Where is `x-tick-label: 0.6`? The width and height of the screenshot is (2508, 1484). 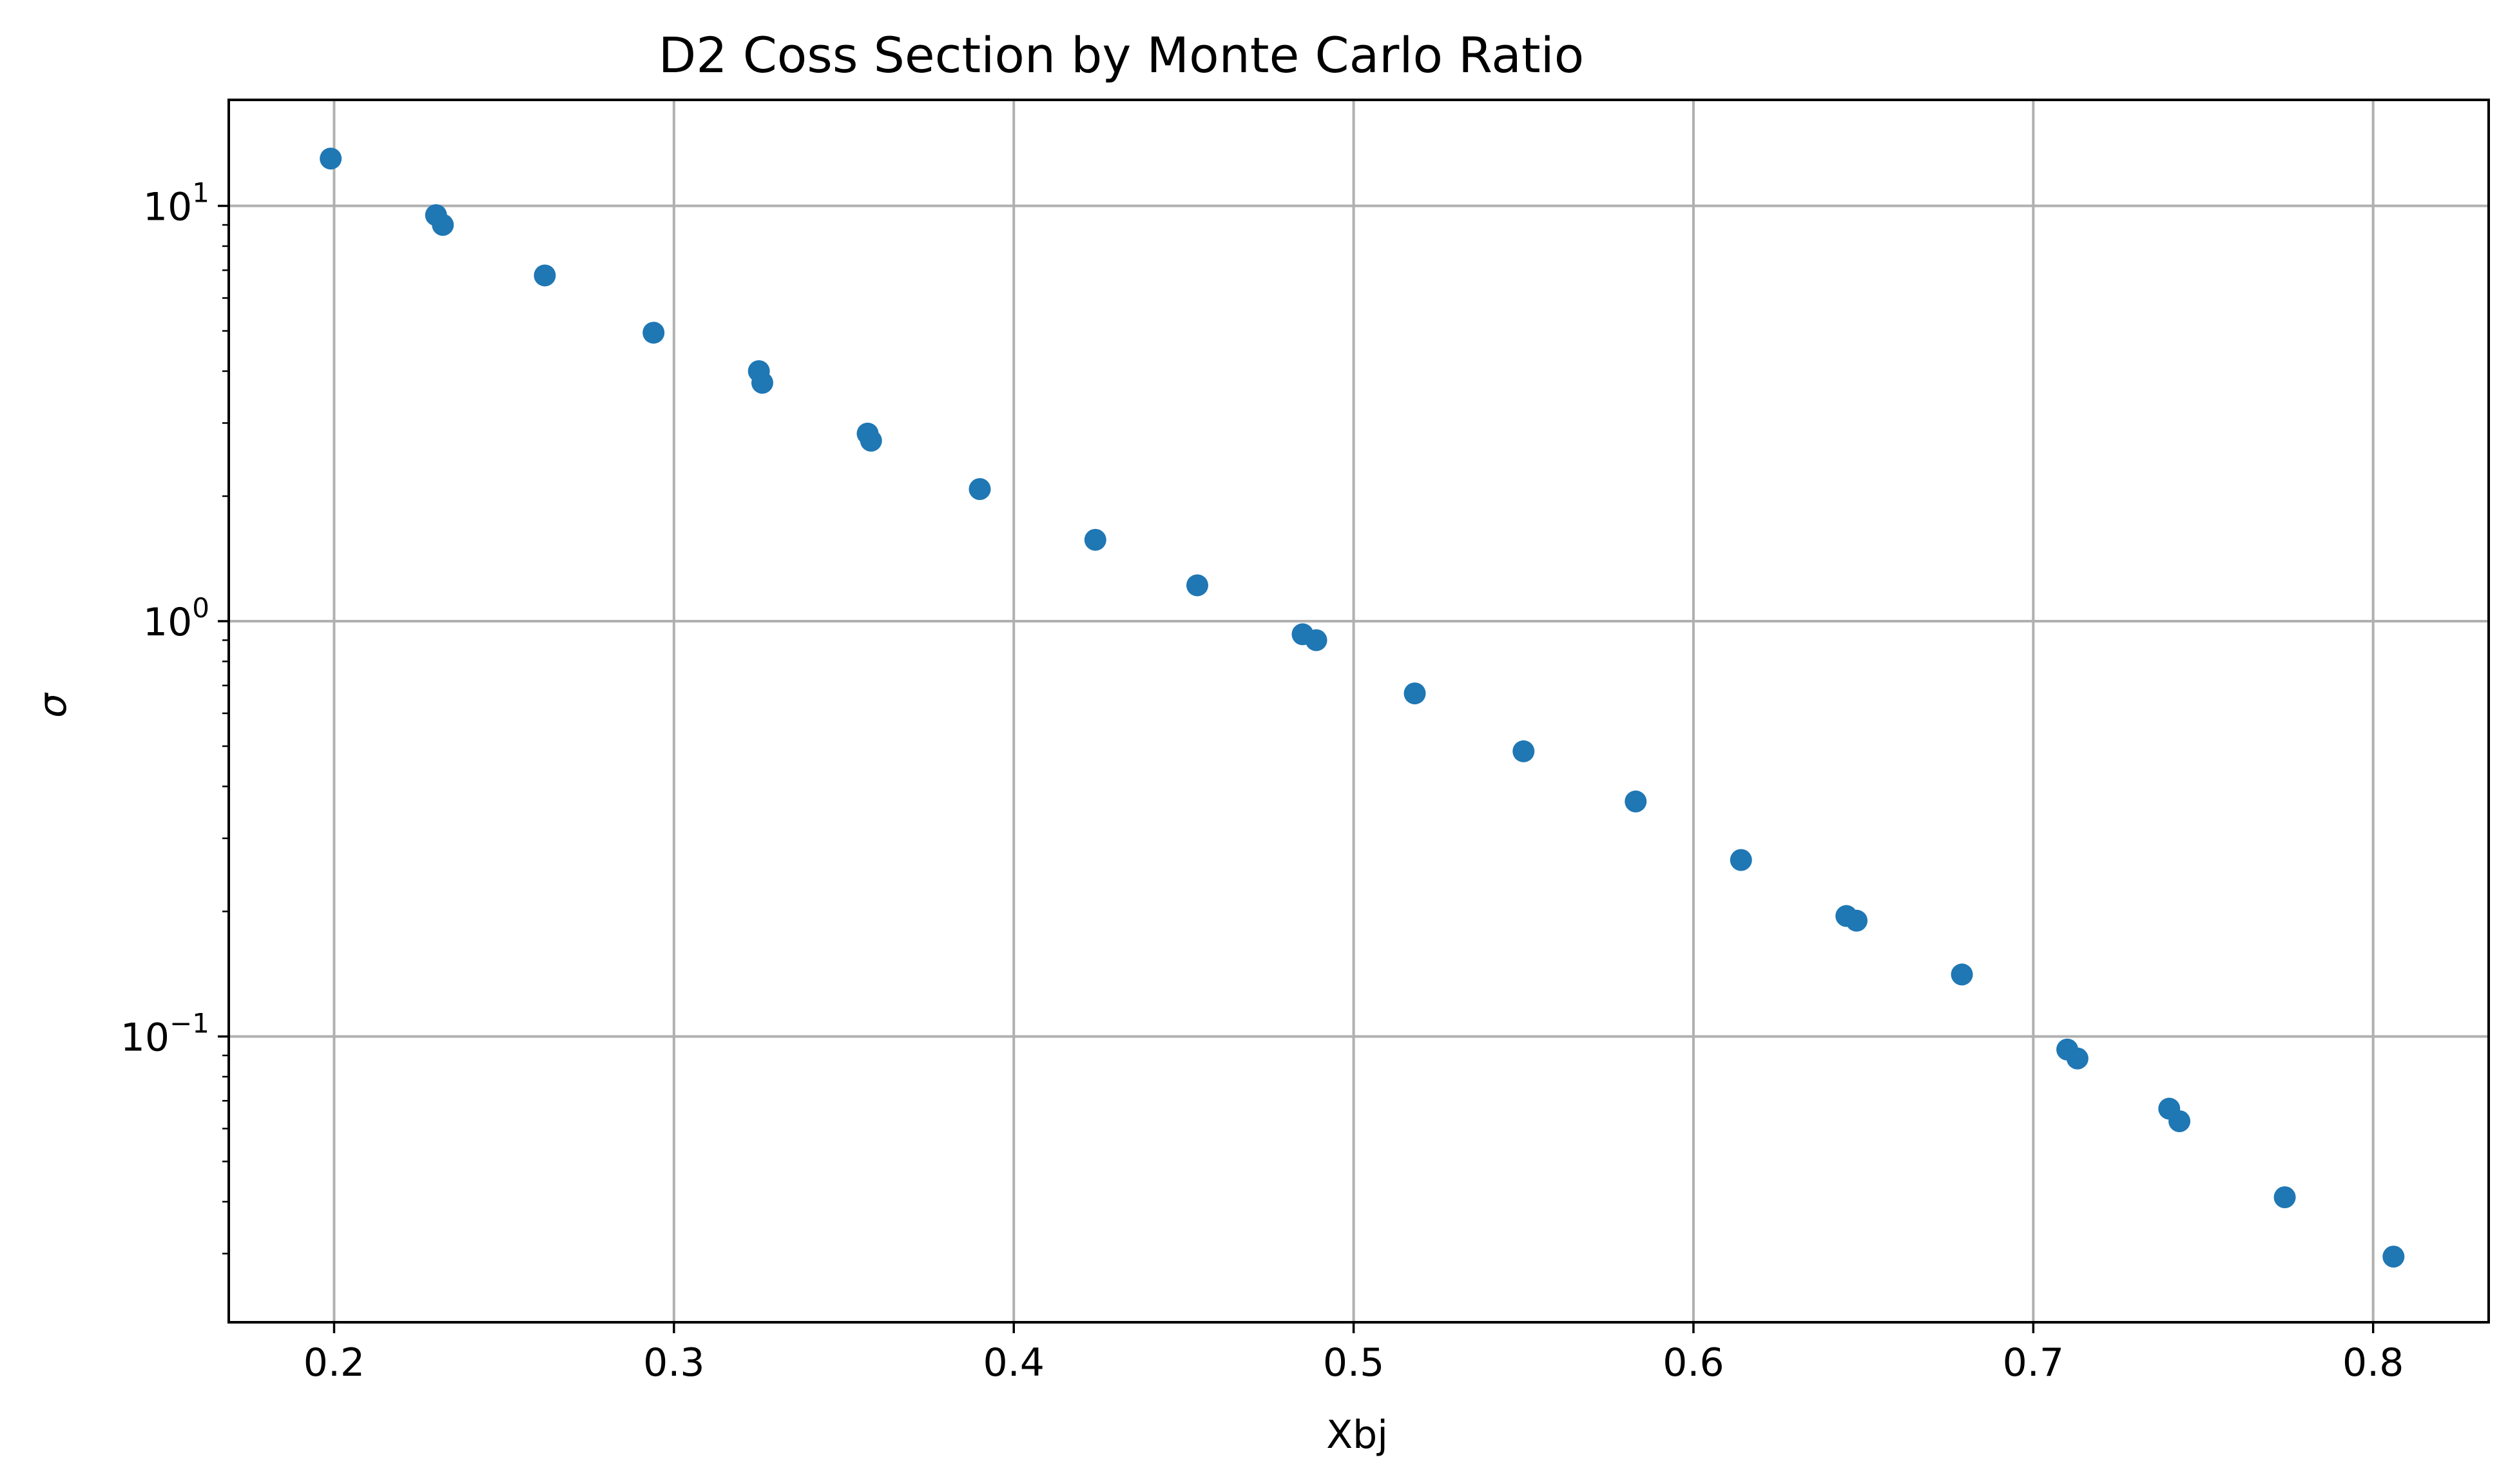
x-tick-label: 0.6 is located at coordinates (1693, 1362).